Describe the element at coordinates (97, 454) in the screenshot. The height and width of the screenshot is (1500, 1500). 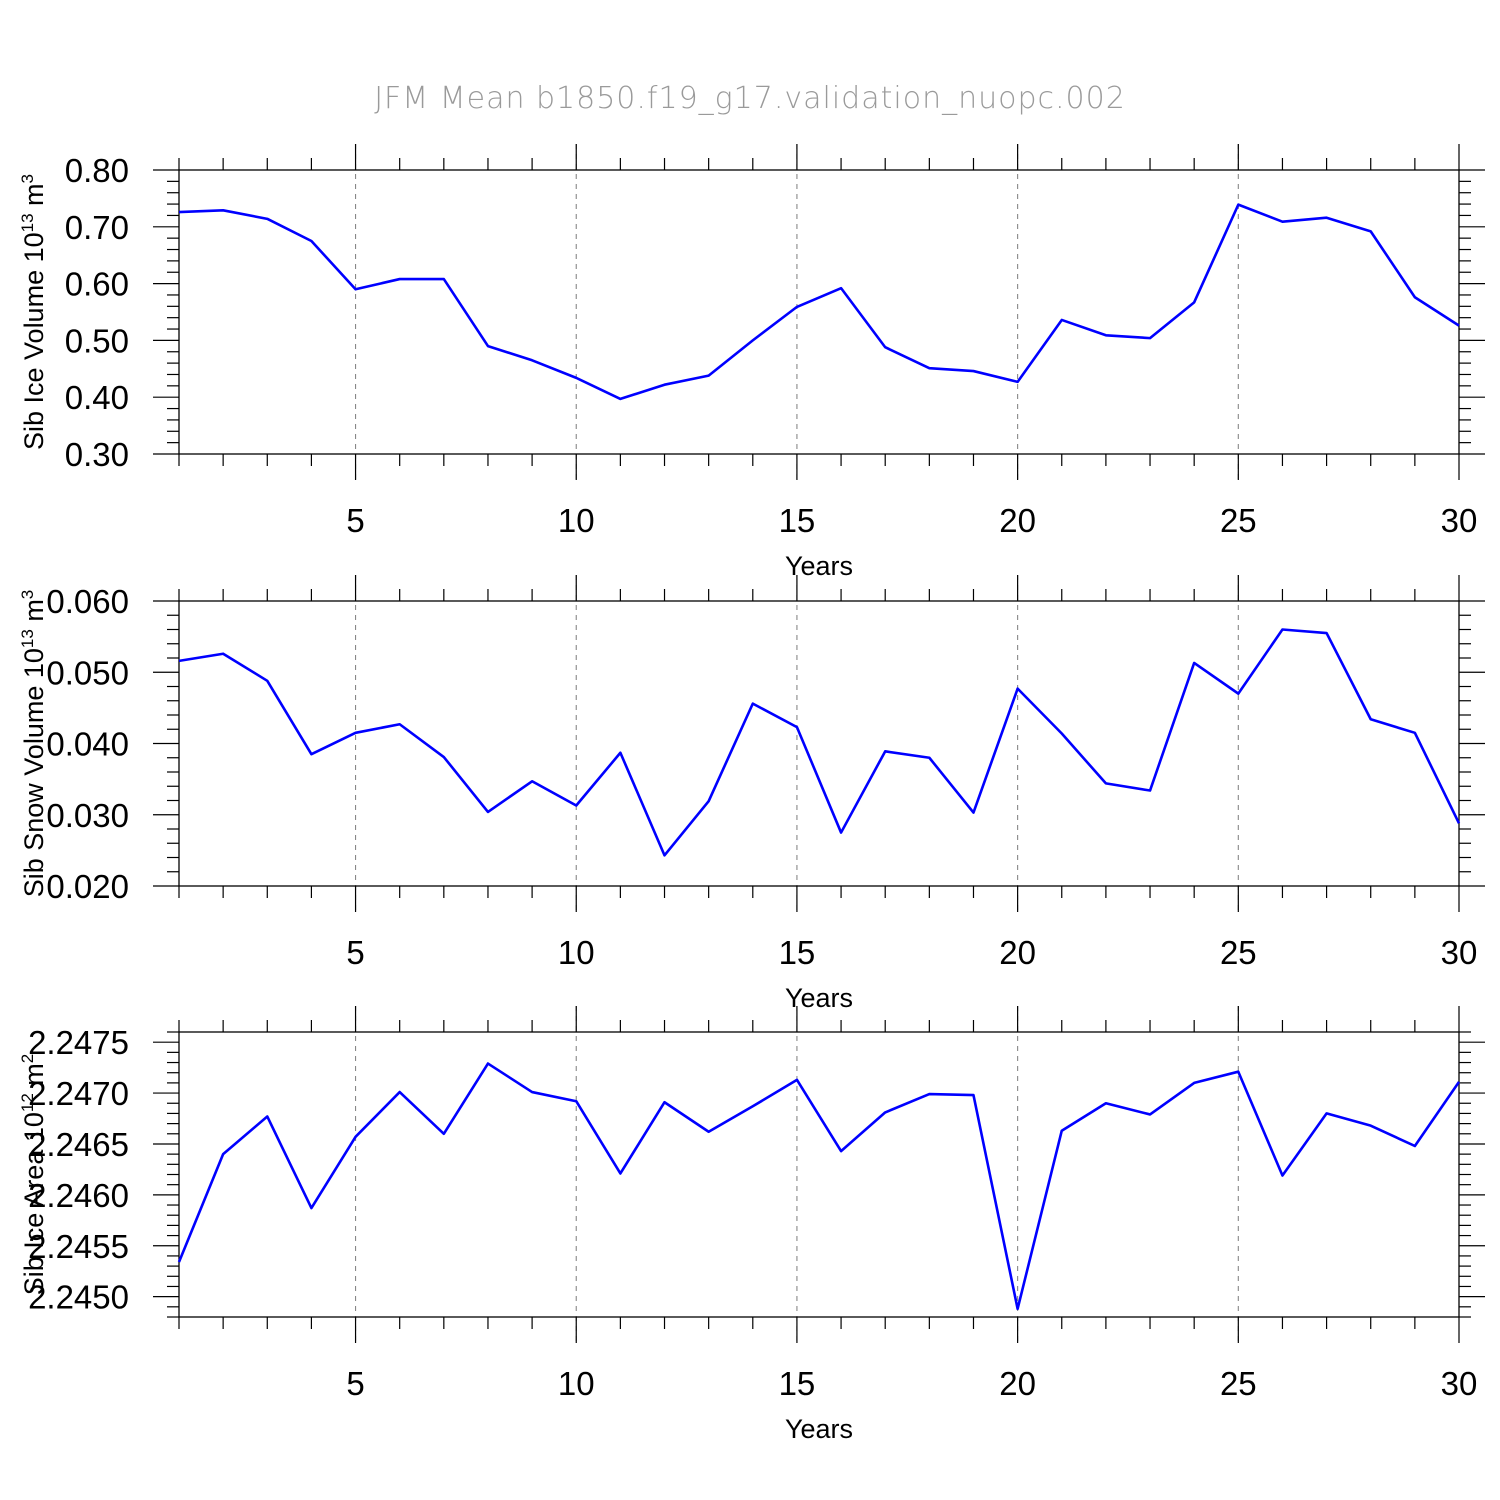
I see `y-tick-label: 0.30` at that location.